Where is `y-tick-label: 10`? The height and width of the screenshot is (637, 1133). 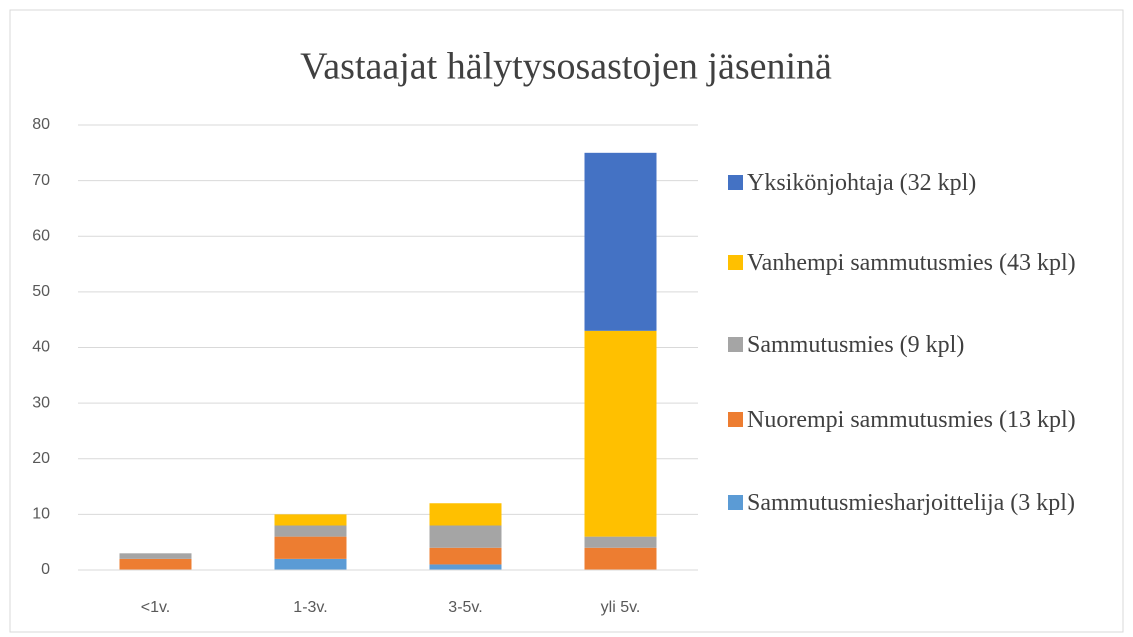 y-tick-label: 10 is located at coordinates (41, 514).